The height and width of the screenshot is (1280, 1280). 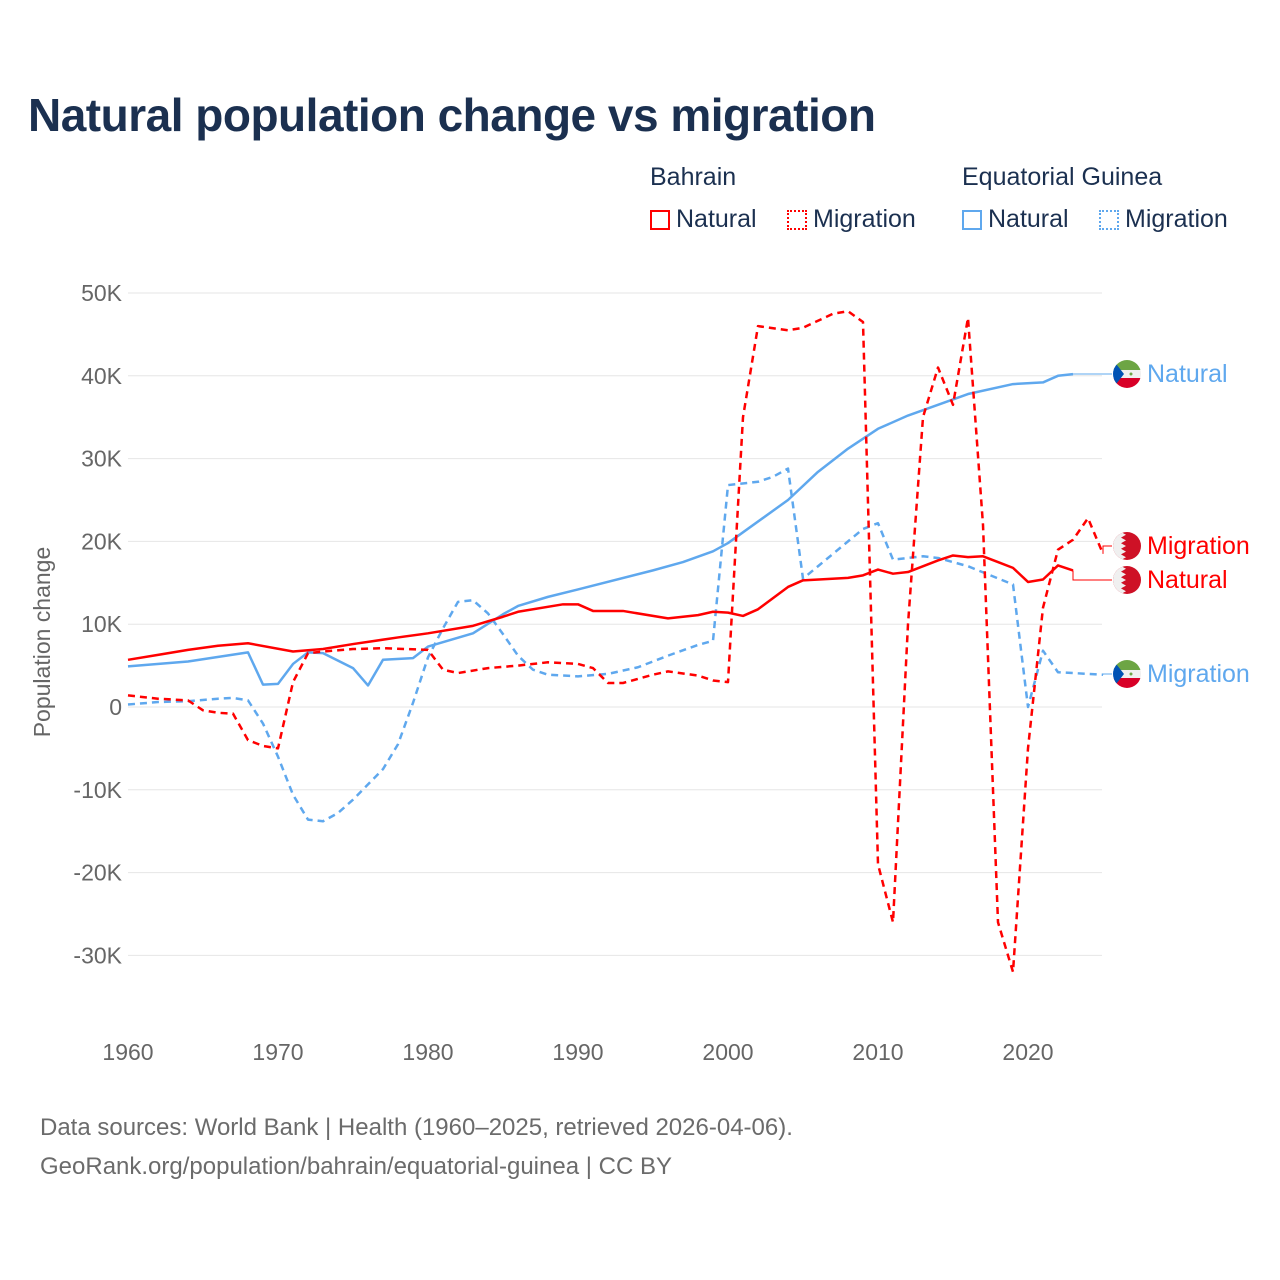 I want to click on x-tick-label: 2010, so click(x=877, y=1052).